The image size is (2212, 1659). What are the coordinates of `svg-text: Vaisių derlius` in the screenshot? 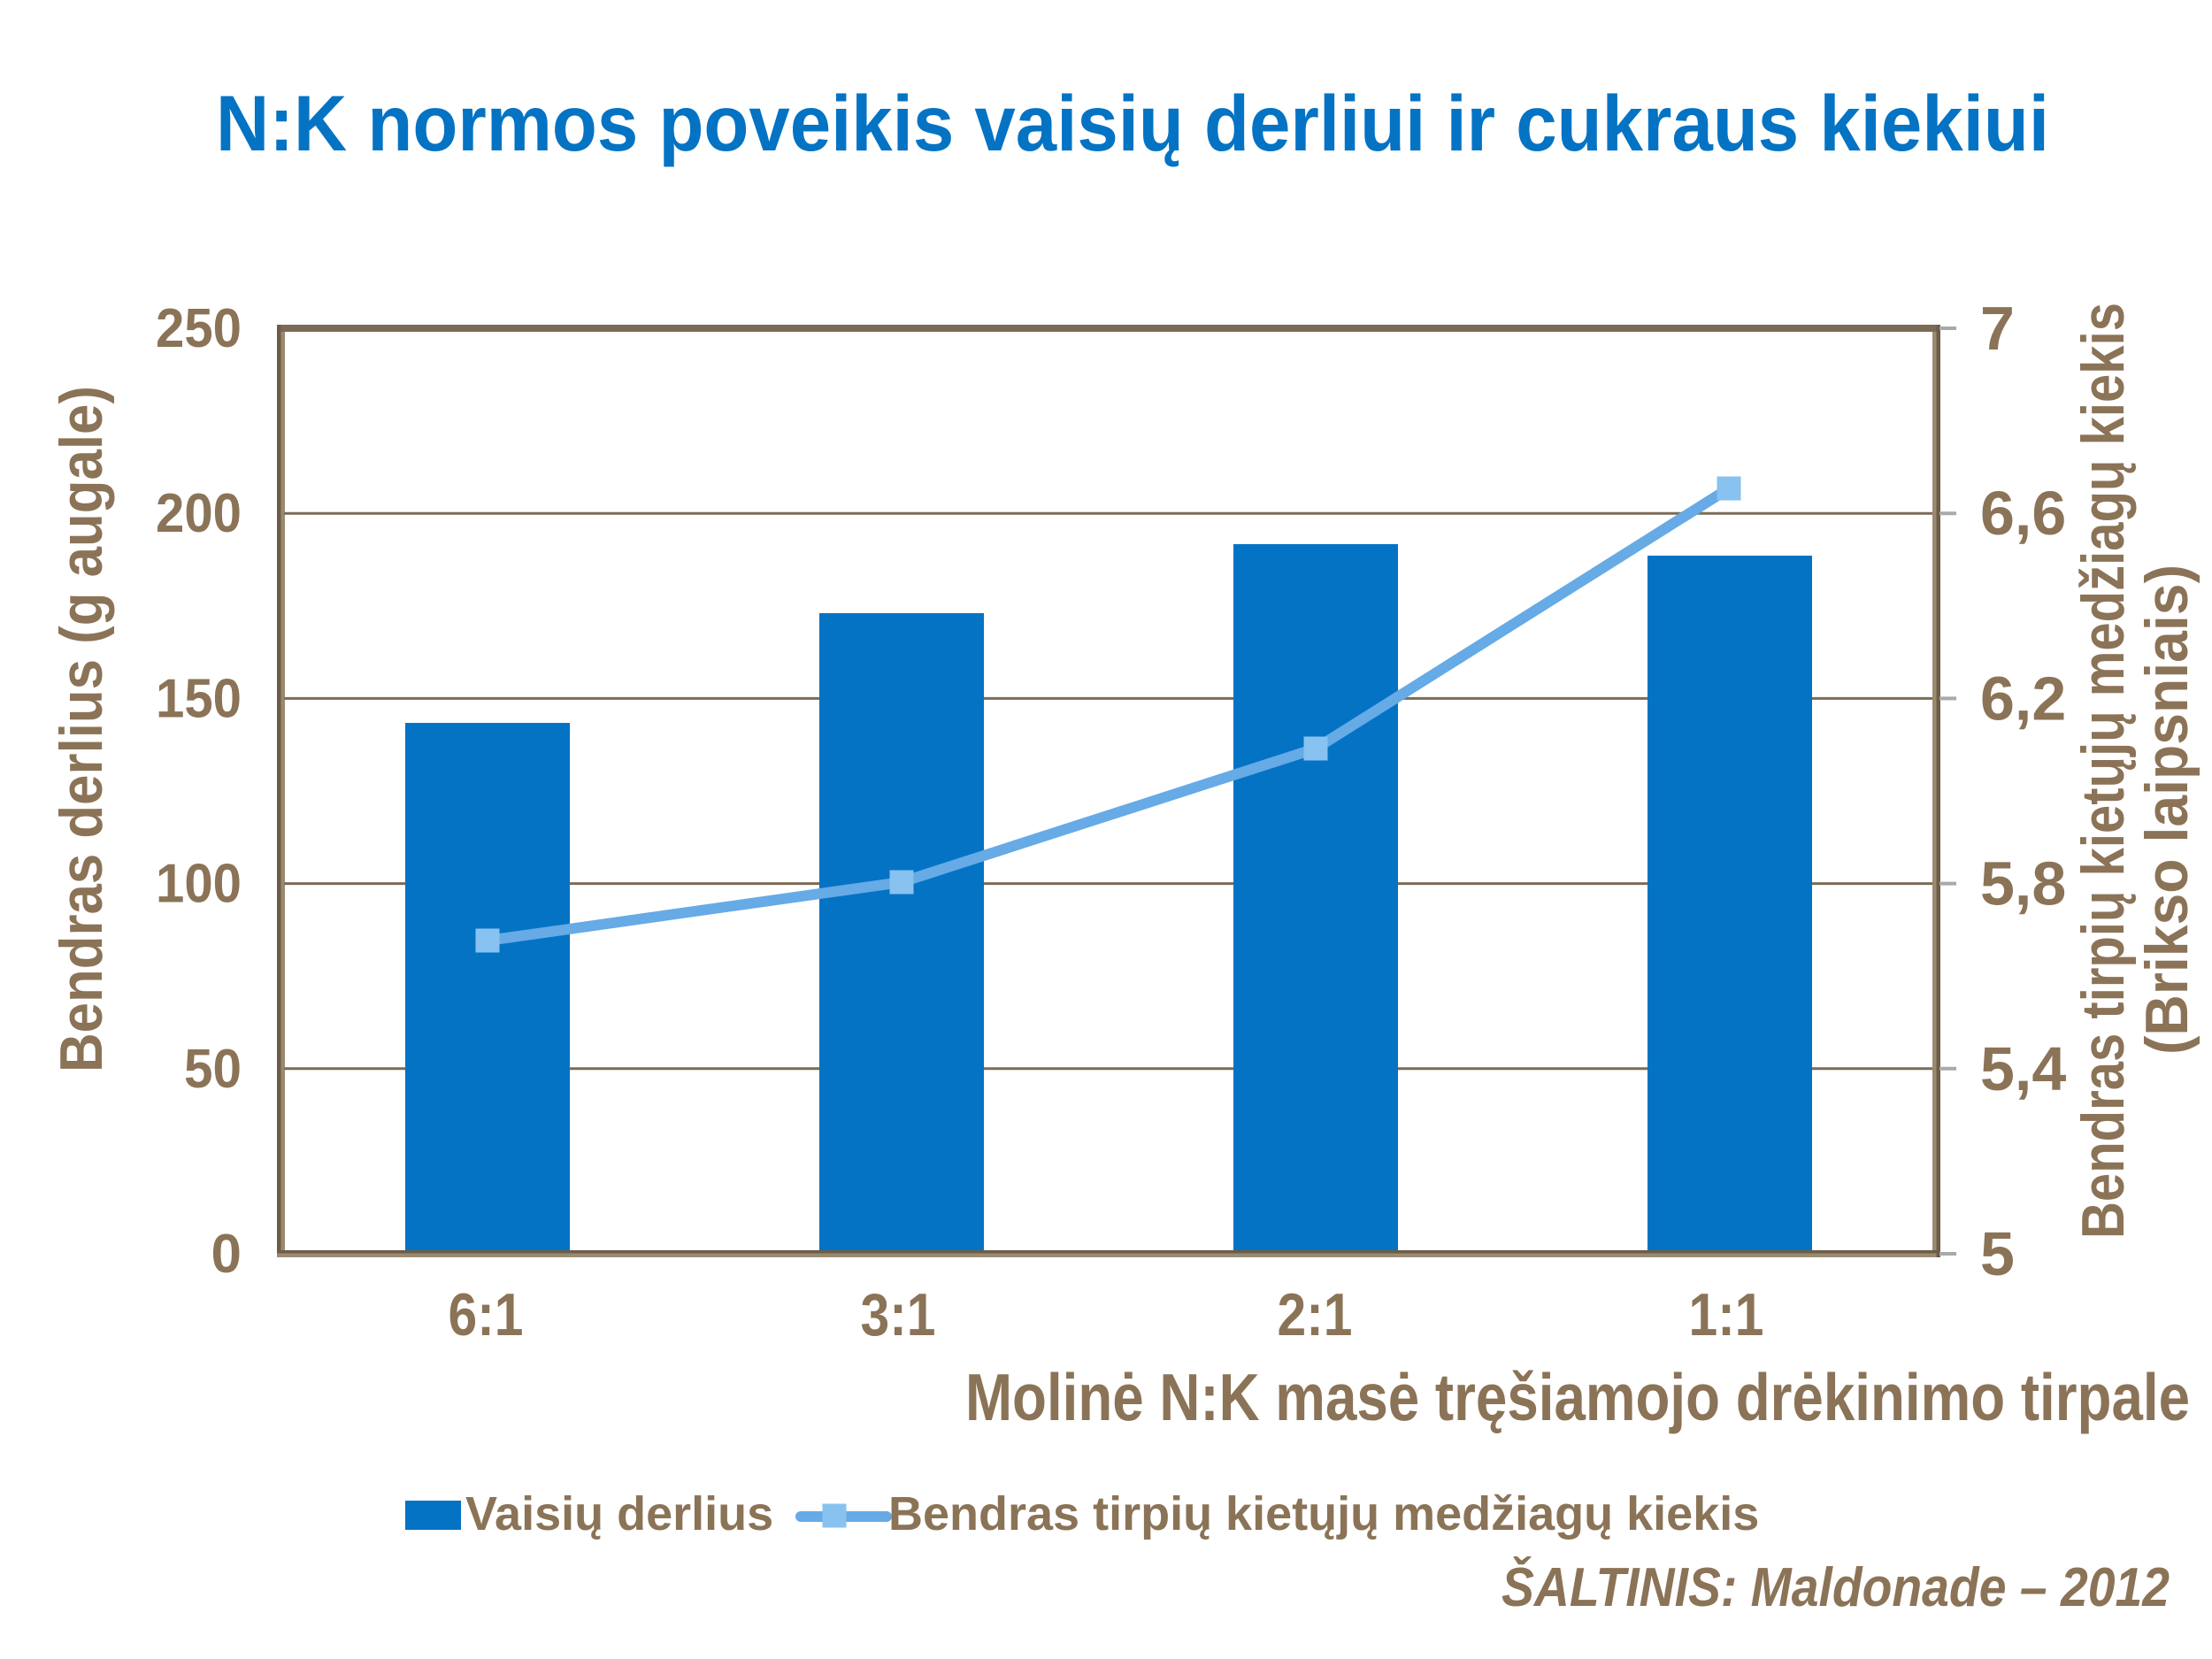 It's located at (619, 1514).